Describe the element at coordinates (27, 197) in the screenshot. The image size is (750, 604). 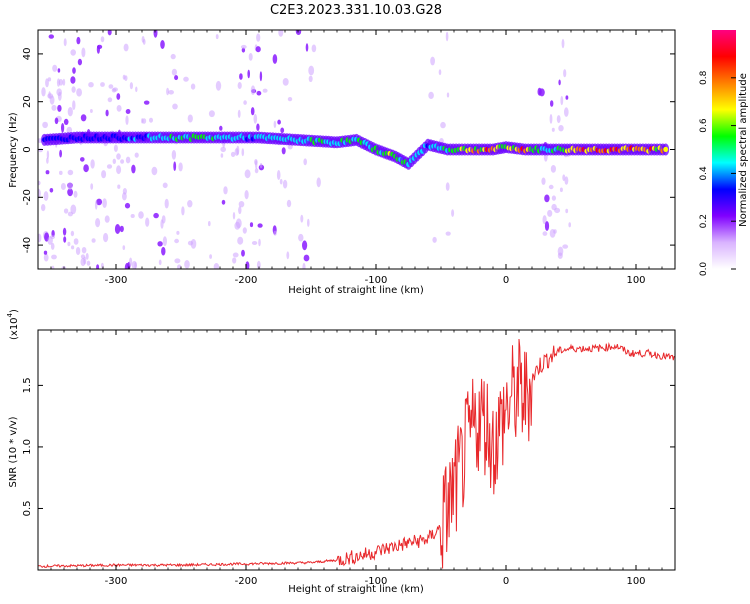
I see `y-tick-label: -20` at that location.